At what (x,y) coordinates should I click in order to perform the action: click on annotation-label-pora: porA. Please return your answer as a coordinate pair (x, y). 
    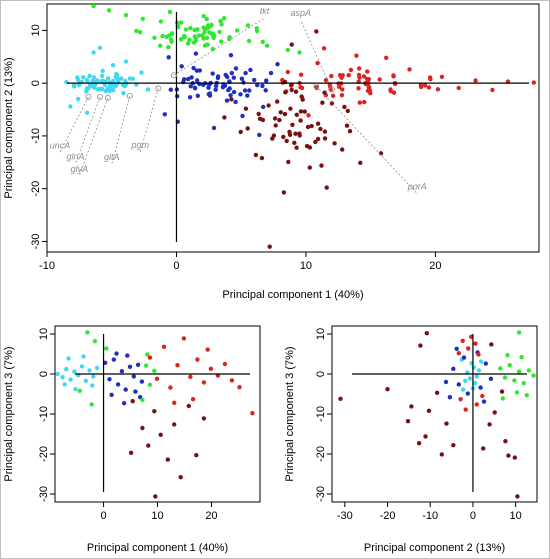
    Looking at the image, I should click on (417, 187).